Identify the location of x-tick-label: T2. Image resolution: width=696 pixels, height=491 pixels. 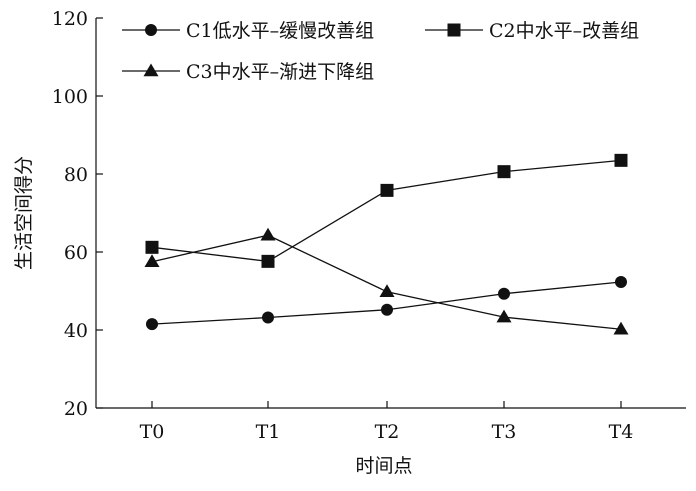
(387, 432).